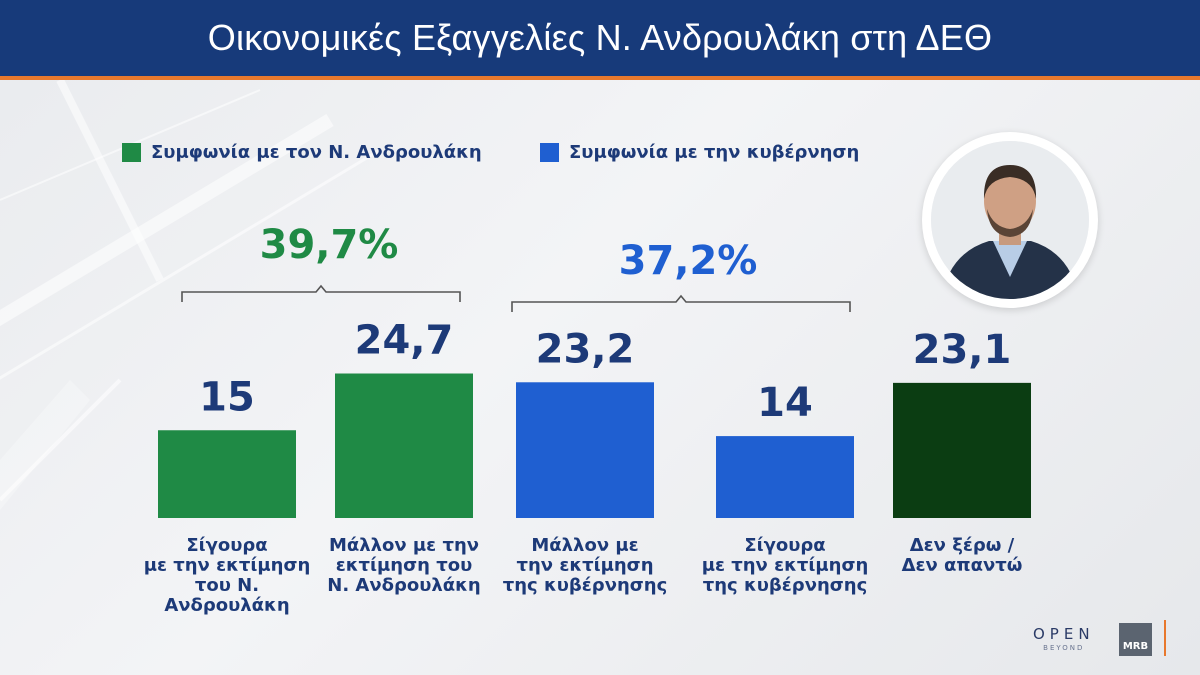 The height and width of the screenshot is (675, 1200). What do you see at coordinates (600, 78) in the screenshot?
I see `header-accent-stripe` at bounding box center [600, 78].